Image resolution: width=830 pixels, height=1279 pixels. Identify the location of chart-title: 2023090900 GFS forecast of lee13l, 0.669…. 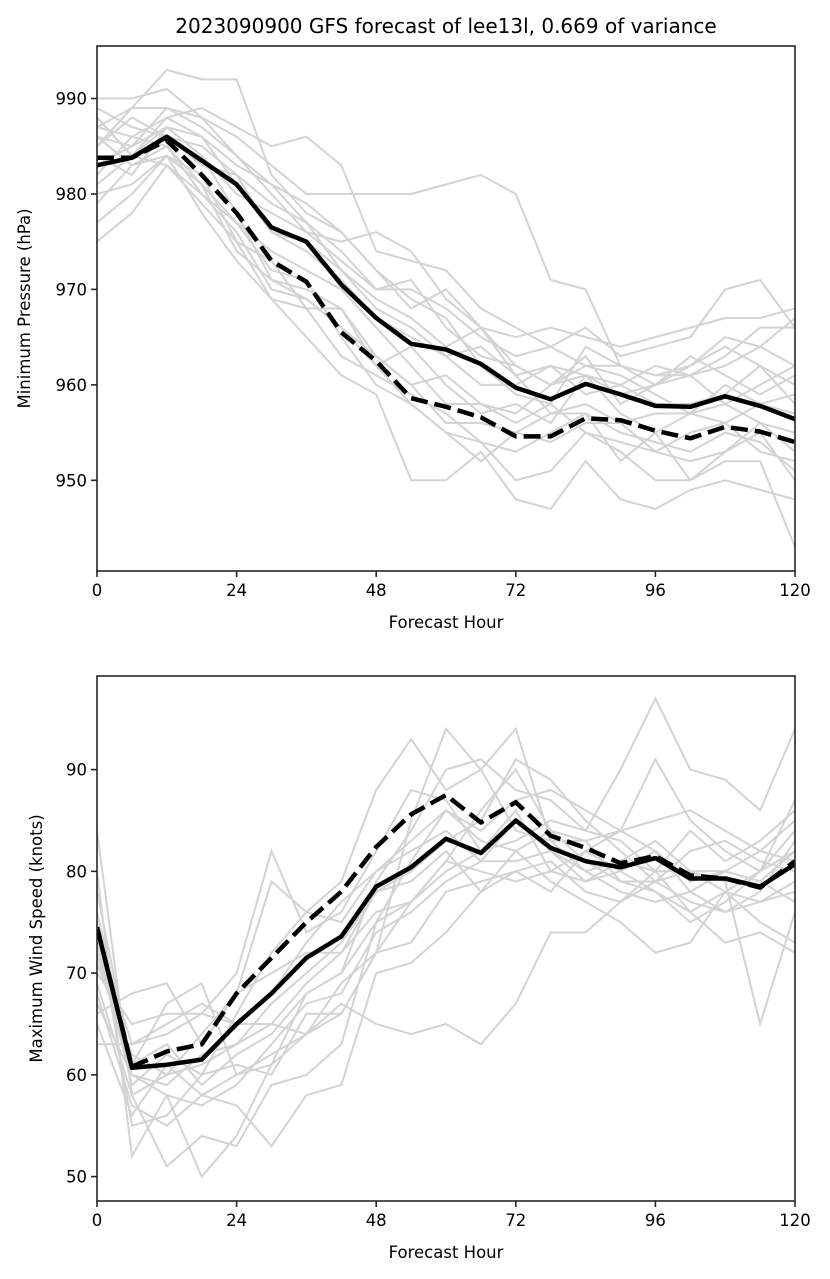
(445, 26).